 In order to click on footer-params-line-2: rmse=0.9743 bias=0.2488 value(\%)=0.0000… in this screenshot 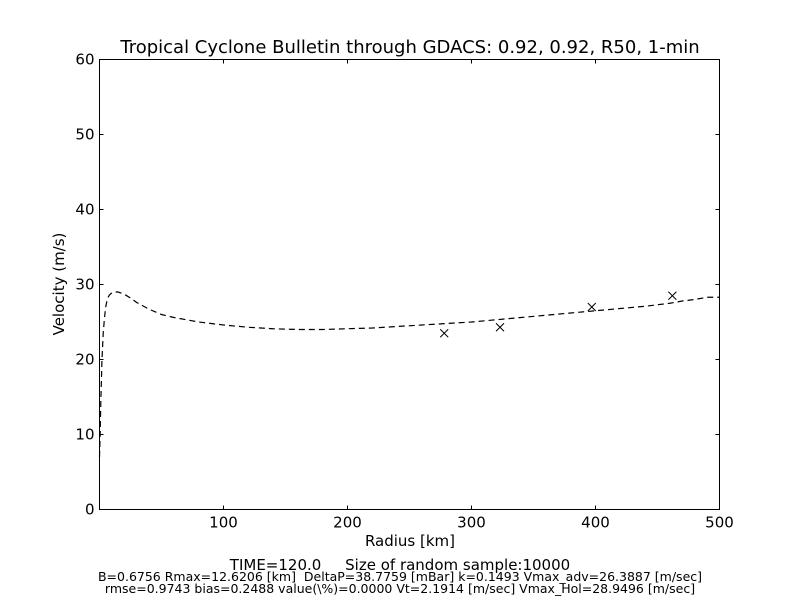, I will do `click(400, 588)`.